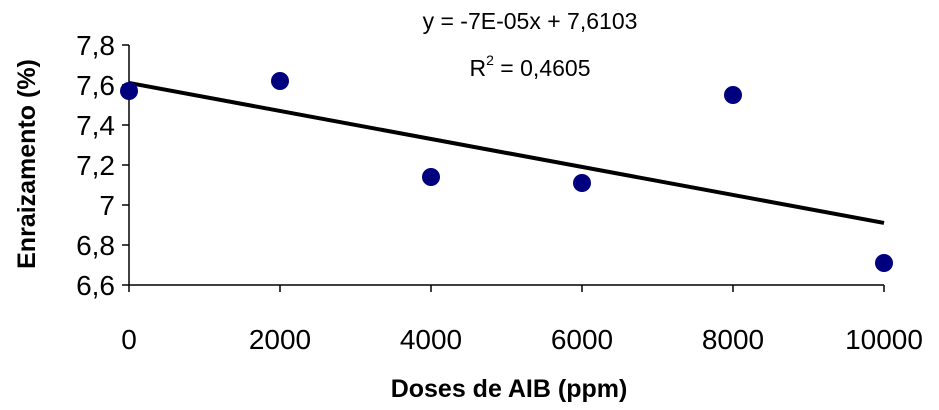 This screenshot has height=410, width=939. Describe the element at coordinates (509, 389) in the screenshot. I see `x-axis-title: Doses de AIB (ppm)` at that location.